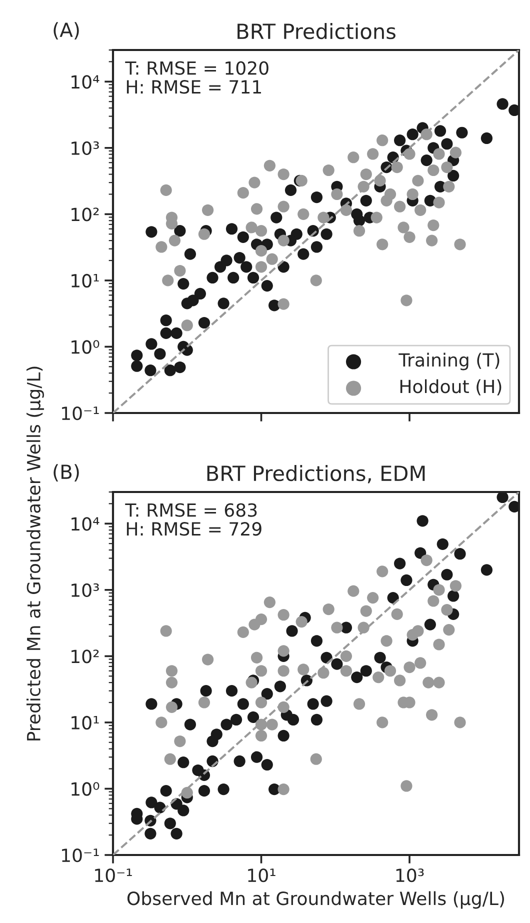  Describe the element at coordinates (66, 31) in the screenshot. I see `text: (A)` at that location.